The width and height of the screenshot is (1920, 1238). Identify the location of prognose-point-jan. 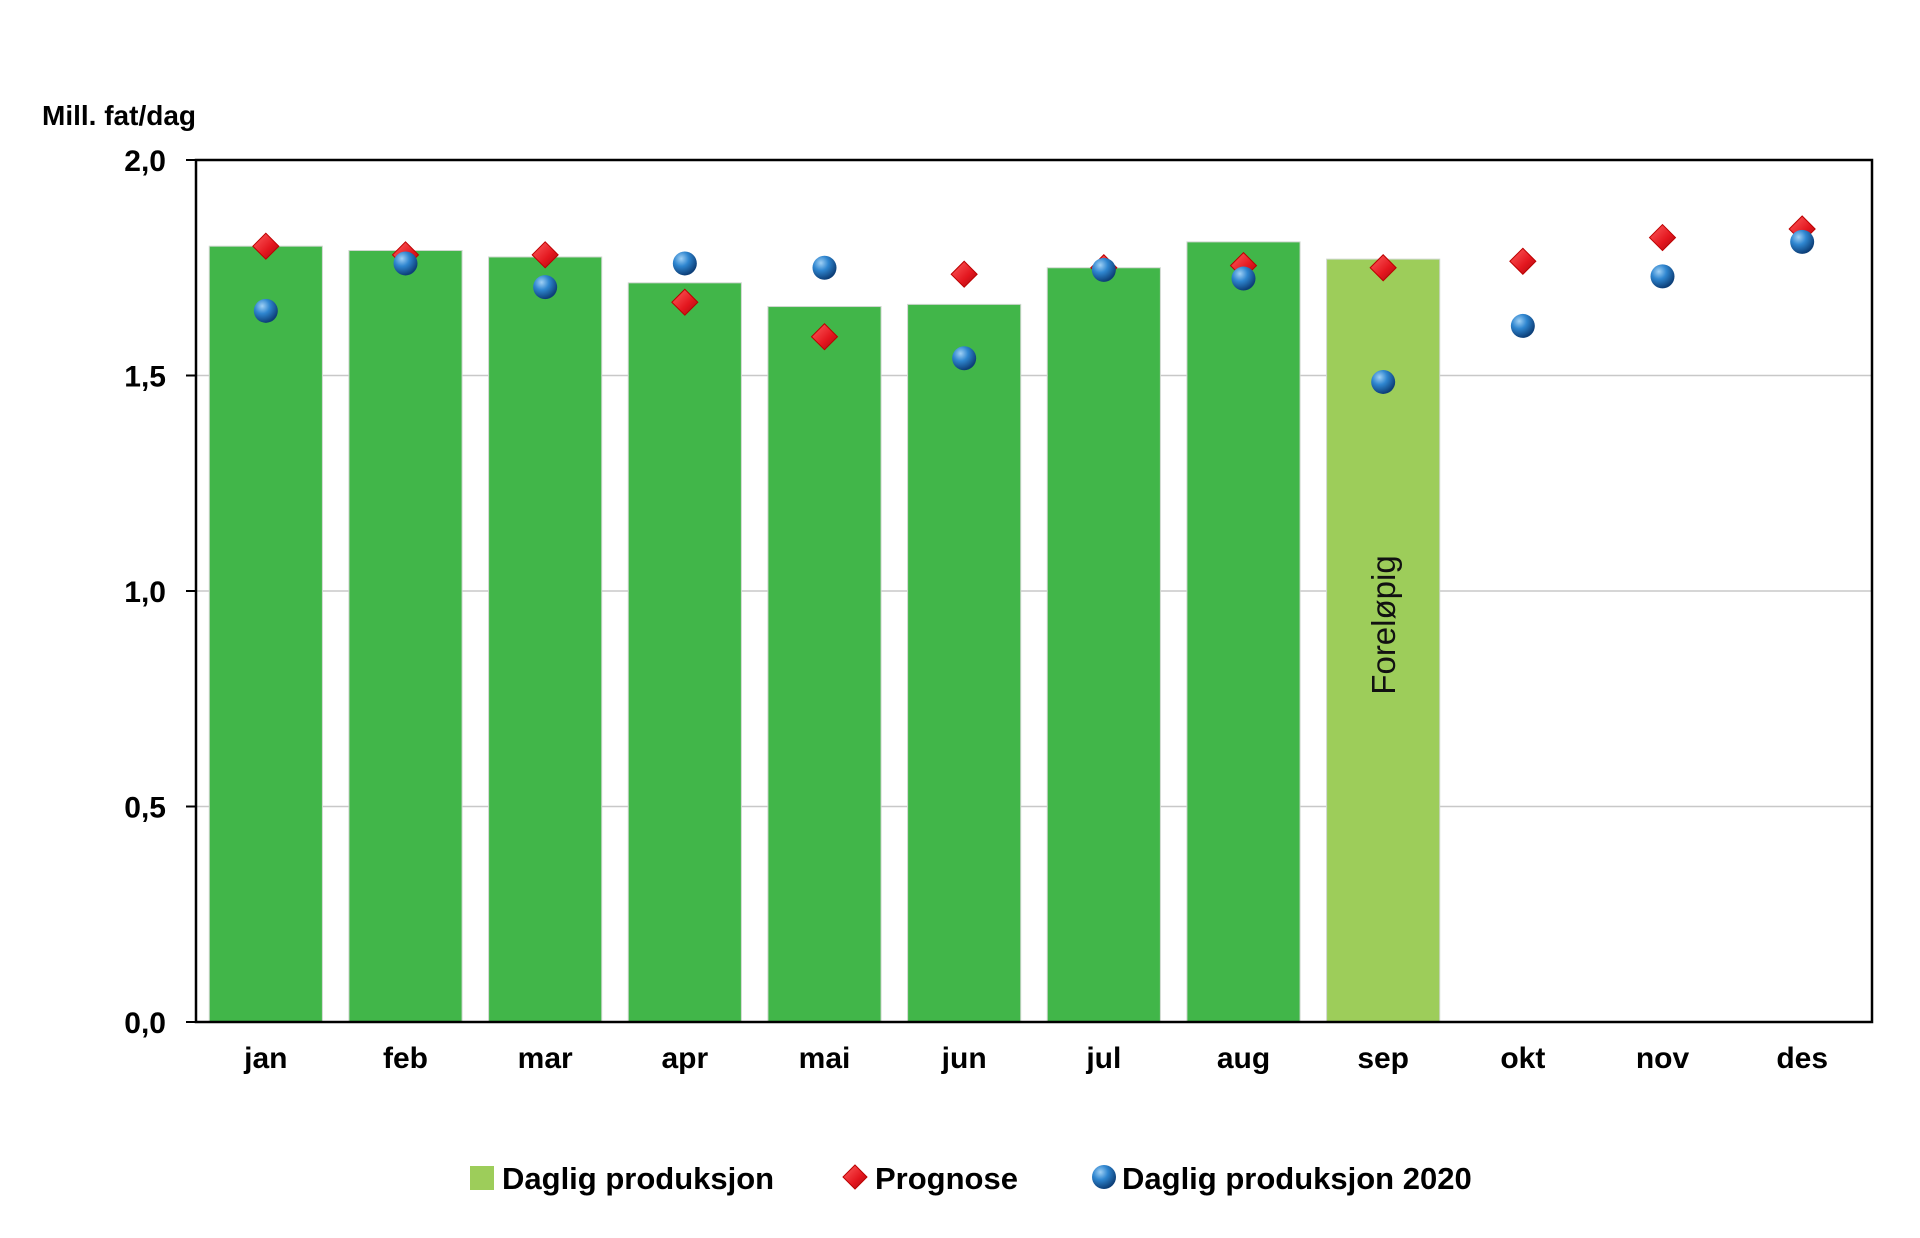
(266, 246).